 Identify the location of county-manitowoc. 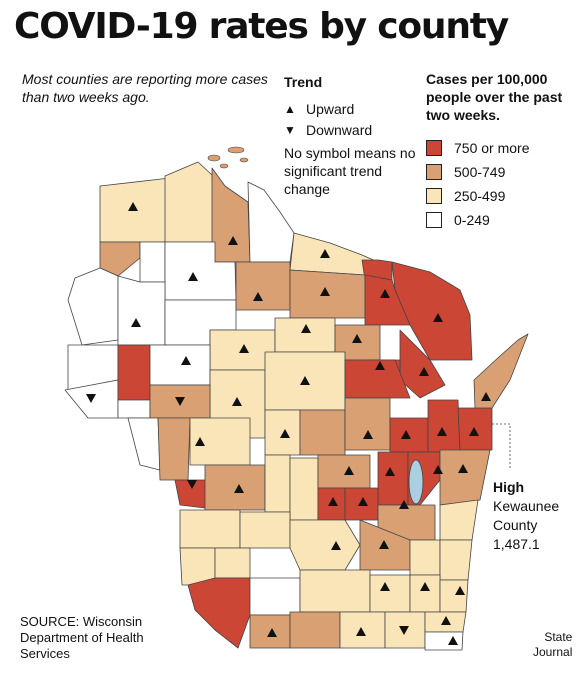
(465, 477).